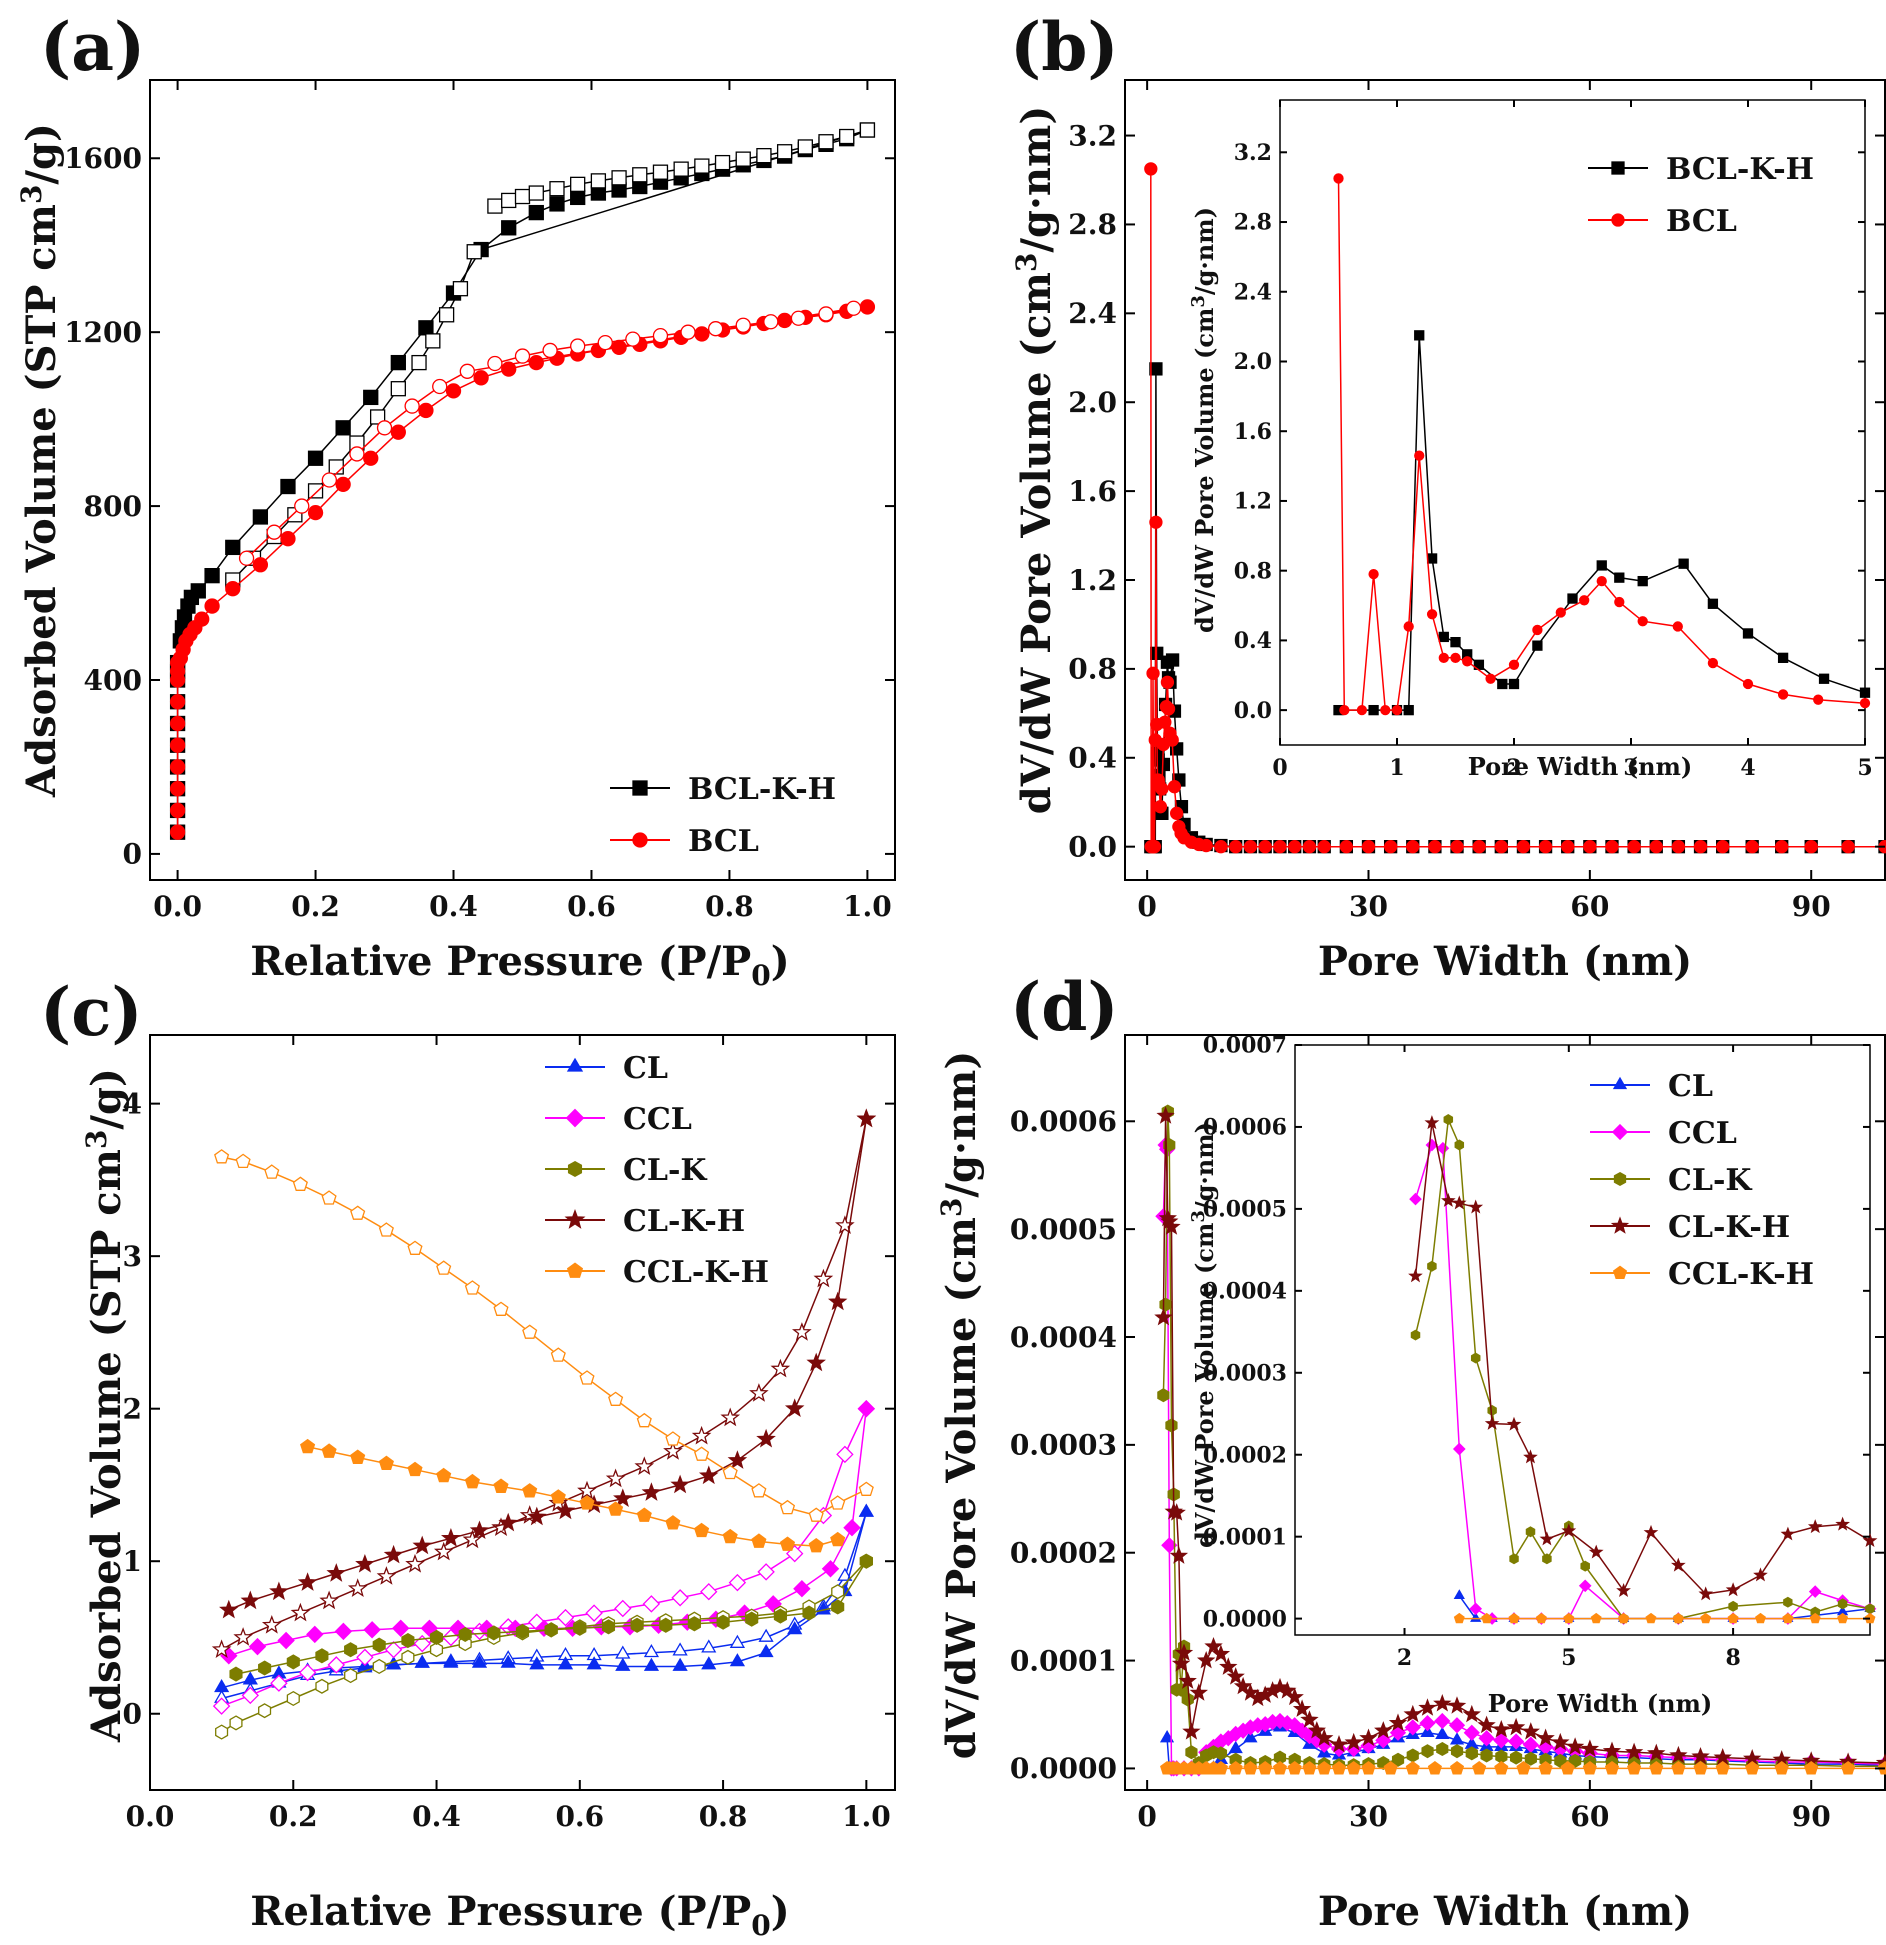 This screenshot has height=1945, width=1886. Describe the element at coordinates (1620, 1132) in the screenshot. I see `legend-marker-ccl` at that location.